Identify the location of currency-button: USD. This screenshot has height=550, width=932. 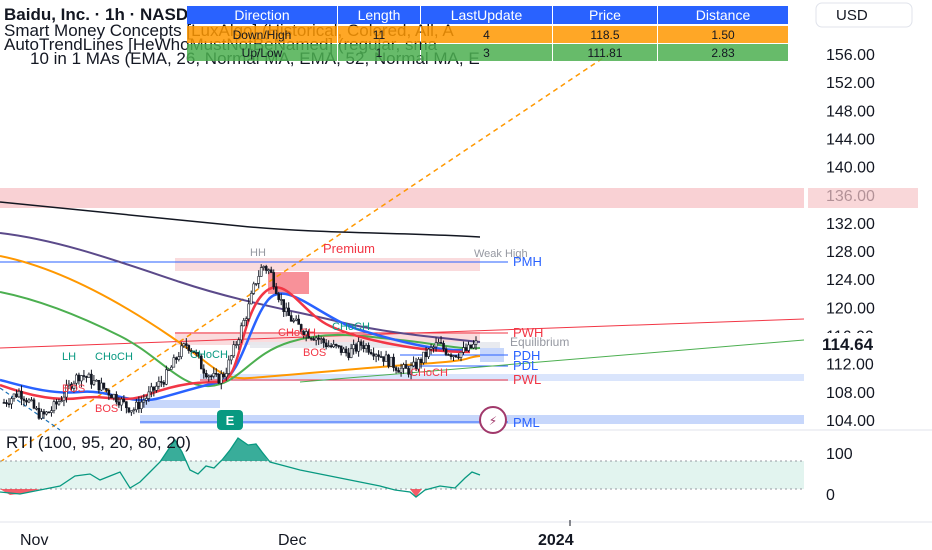
(864, 15).